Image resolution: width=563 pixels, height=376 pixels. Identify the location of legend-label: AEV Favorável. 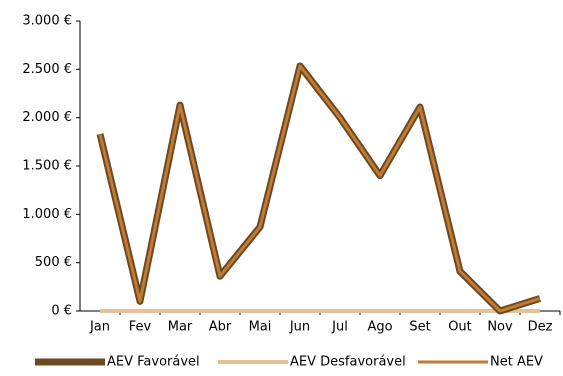
(153, 362).